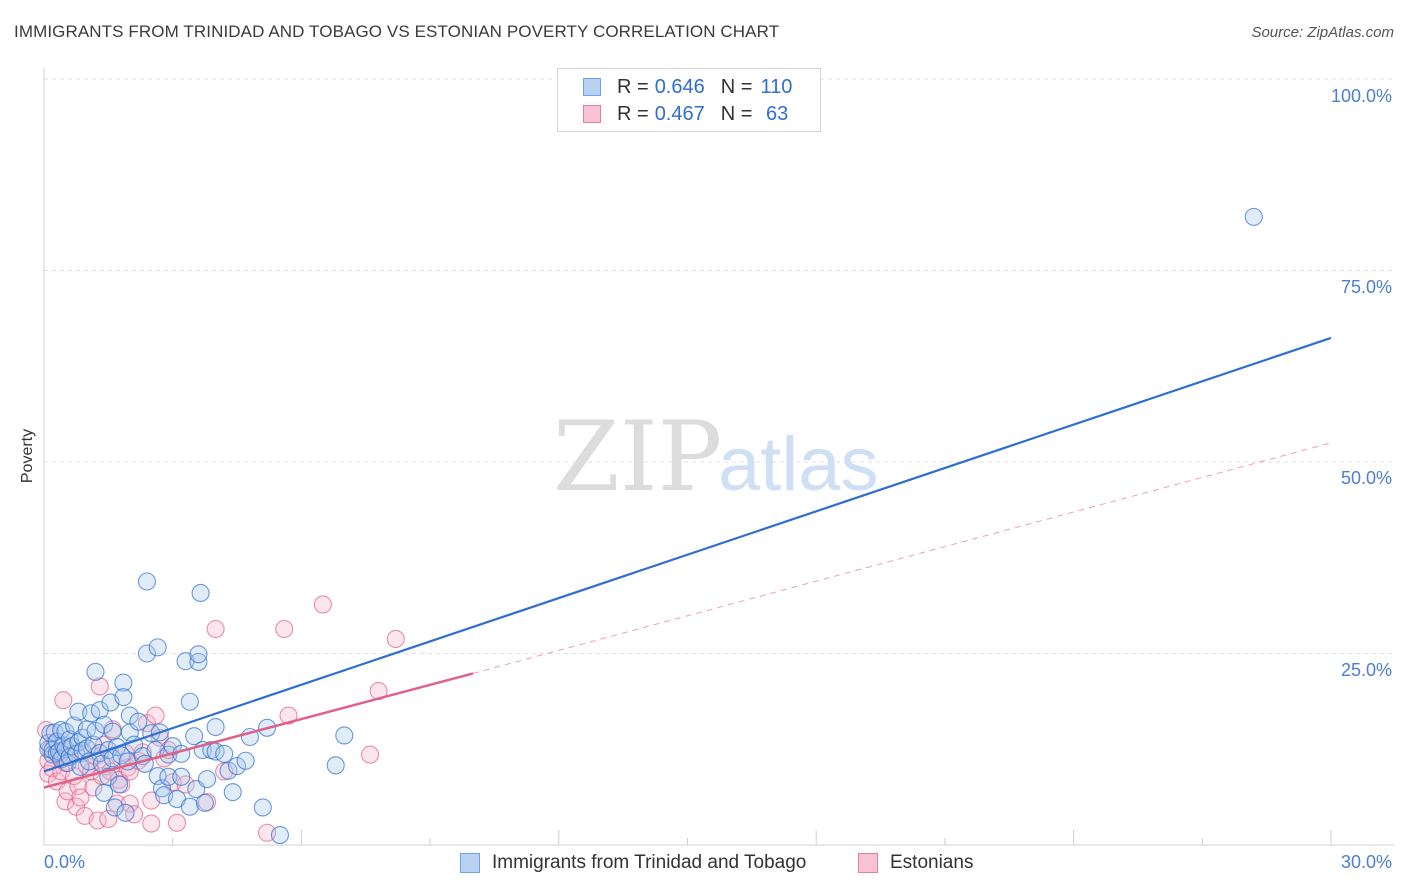 This screenshot has height=892, width=1406. I want to click on watermark-atlas: atlas, so click(798, 464).